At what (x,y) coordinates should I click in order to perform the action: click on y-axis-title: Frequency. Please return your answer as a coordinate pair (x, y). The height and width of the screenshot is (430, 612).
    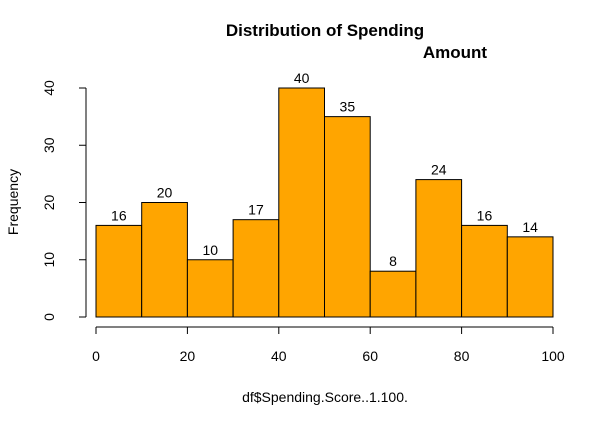
    Looking at the image, I should click on (13, 202).